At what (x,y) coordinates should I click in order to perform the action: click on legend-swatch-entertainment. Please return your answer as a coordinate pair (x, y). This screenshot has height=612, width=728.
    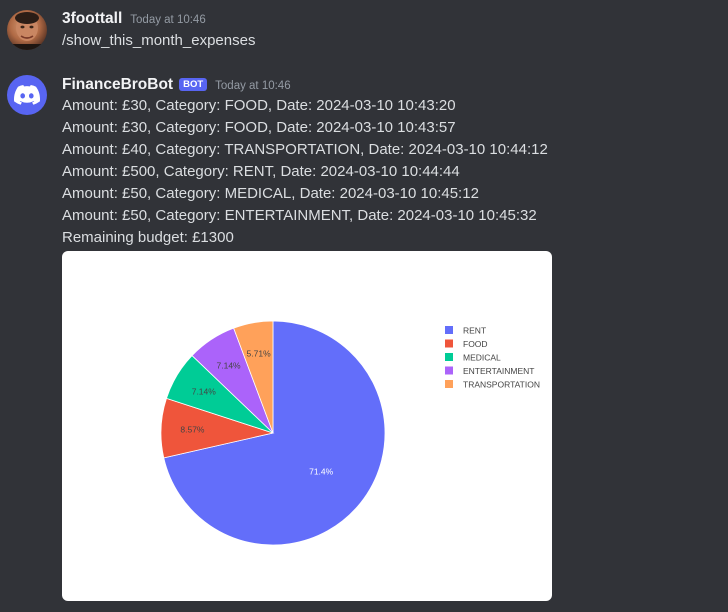
    Looking at the image, I should click on (449, 370).